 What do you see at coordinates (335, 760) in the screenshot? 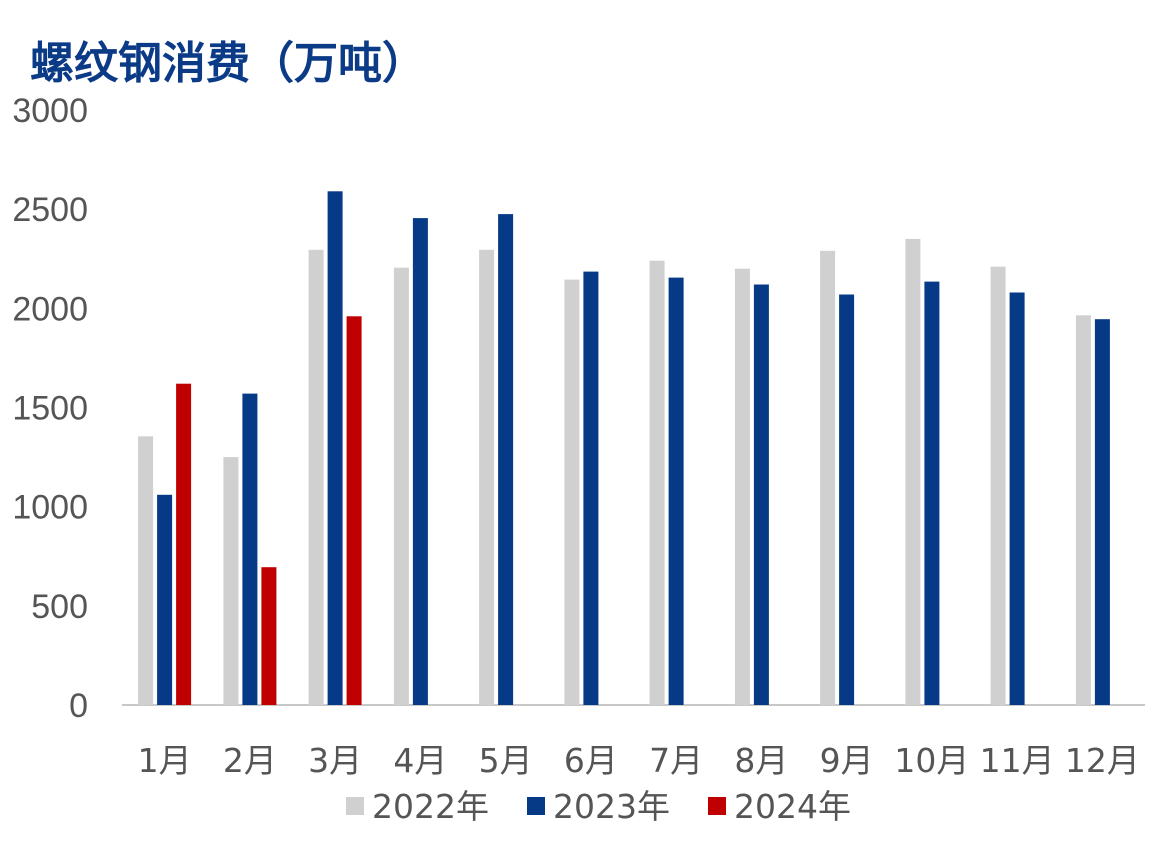
I see `x-tick-label: 3月` at bounding box center [335, 760].